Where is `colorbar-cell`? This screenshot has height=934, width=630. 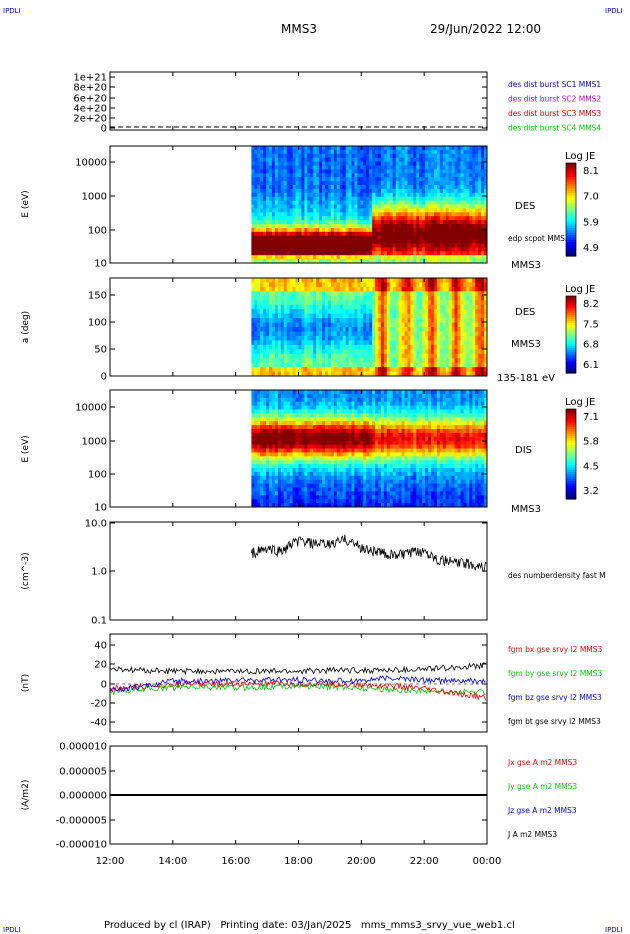
colorbar-cell is located at coordinates (571, 190).